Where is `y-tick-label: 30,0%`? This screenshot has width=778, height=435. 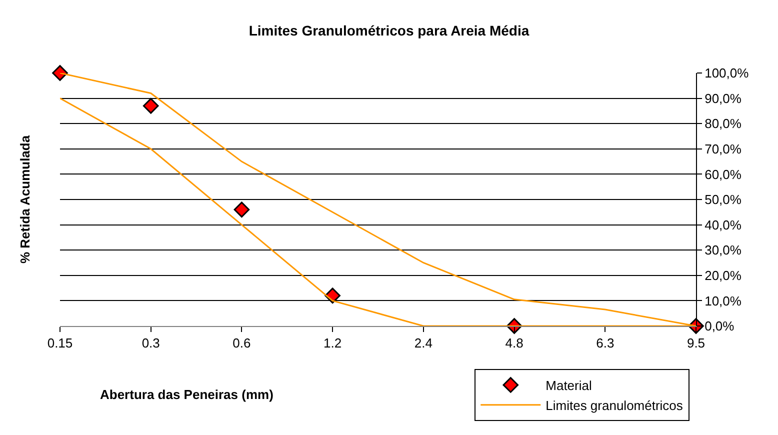 y-tick-label: 30,0% is located at coordinates (723, 250).